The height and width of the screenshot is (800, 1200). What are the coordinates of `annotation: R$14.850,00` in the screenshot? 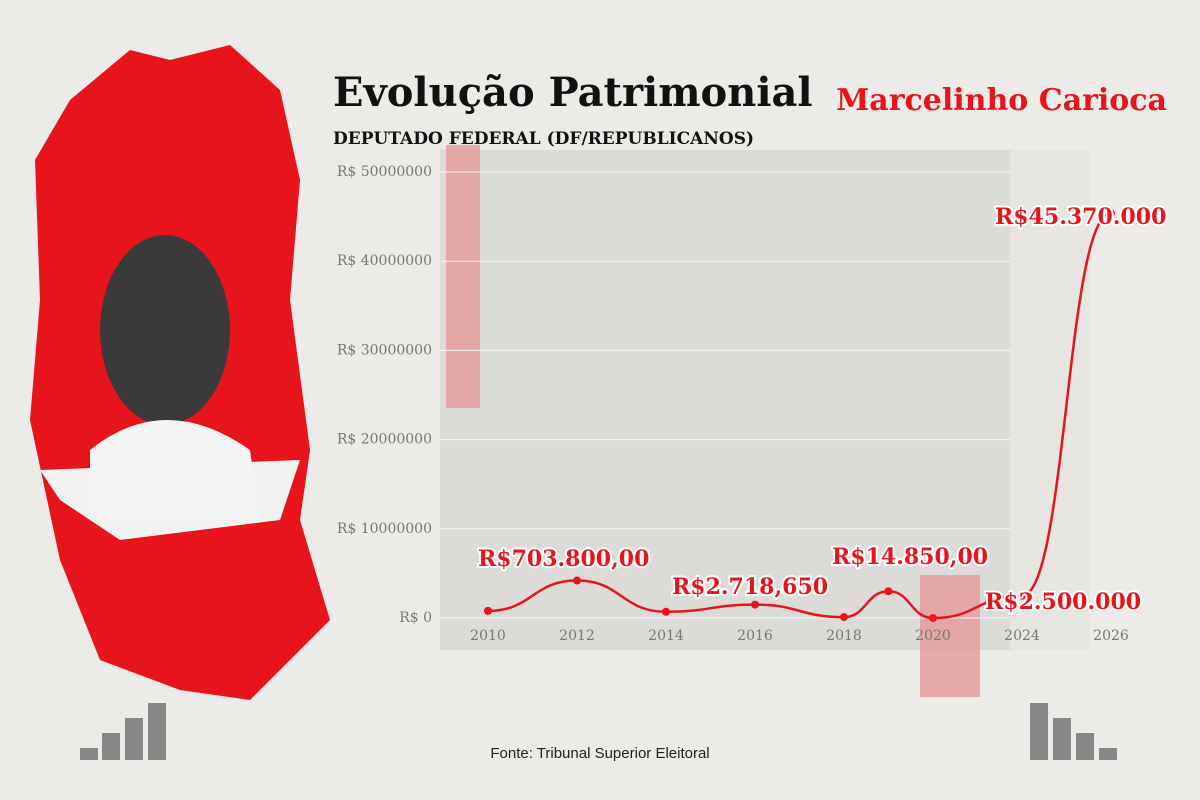 It's located at (910, 557).